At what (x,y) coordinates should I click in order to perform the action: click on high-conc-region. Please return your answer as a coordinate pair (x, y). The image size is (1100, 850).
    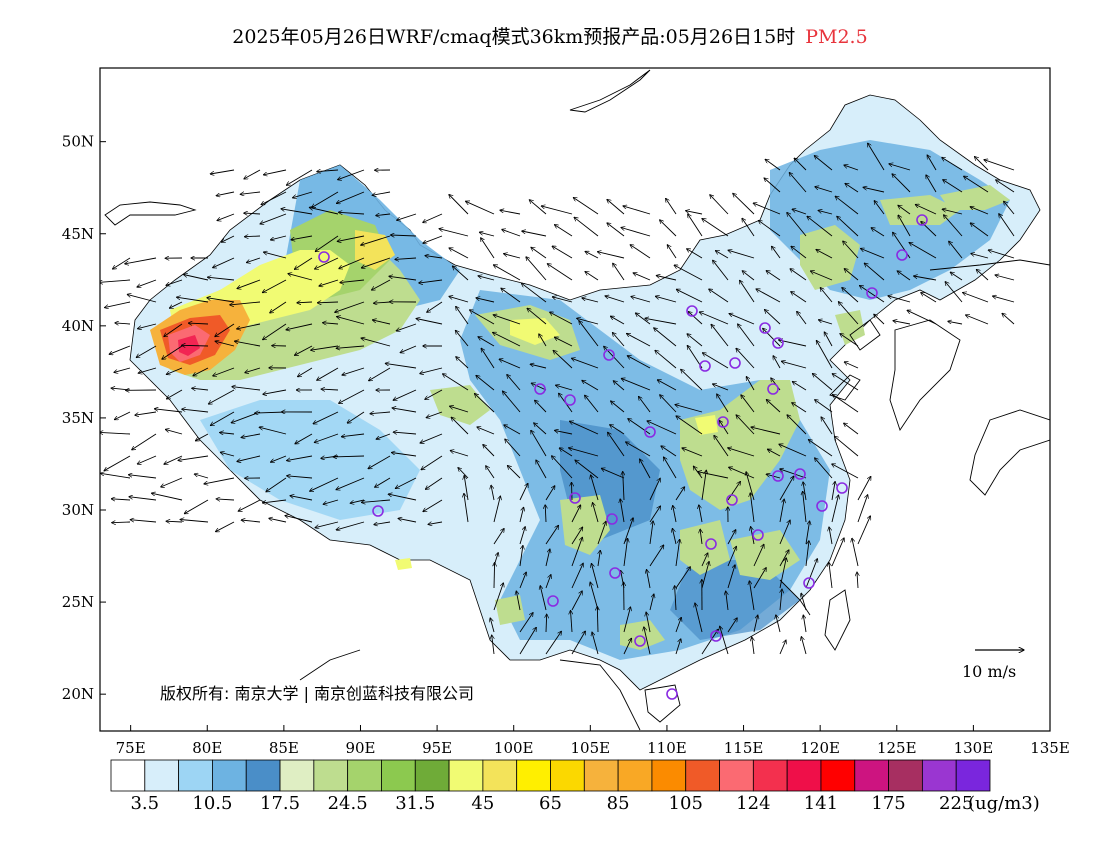
    Looking at the image, I should click on (403, 564).